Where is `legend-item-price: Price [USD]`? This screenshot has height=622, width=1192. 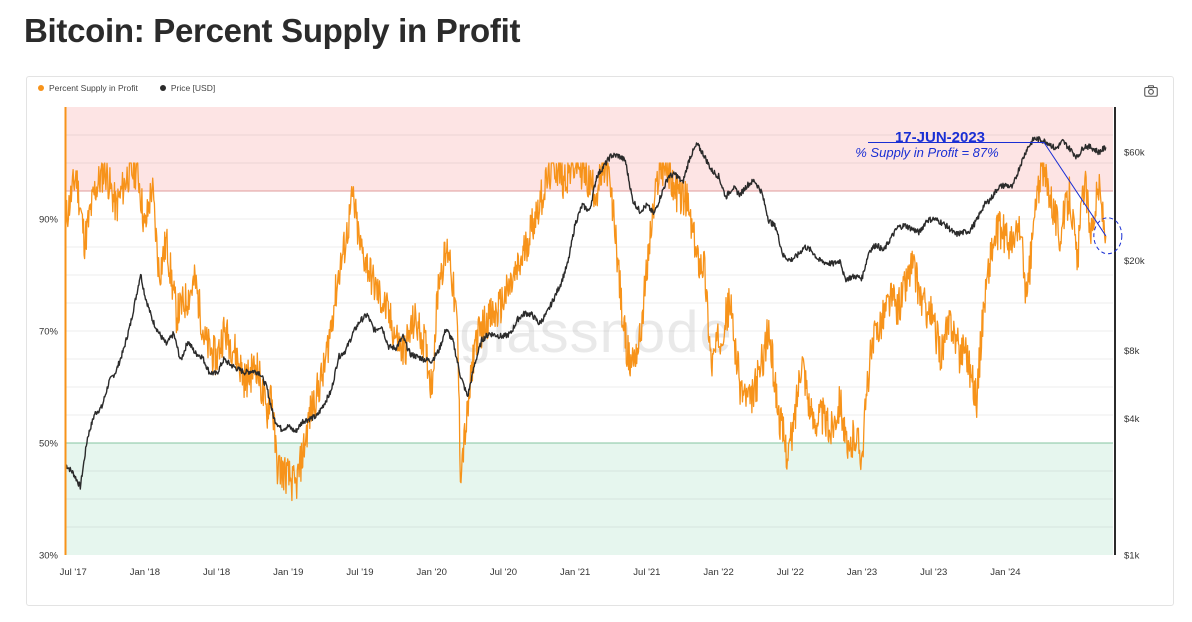 legend-item-price: Price [USD] is located at coordinates (187, 88).